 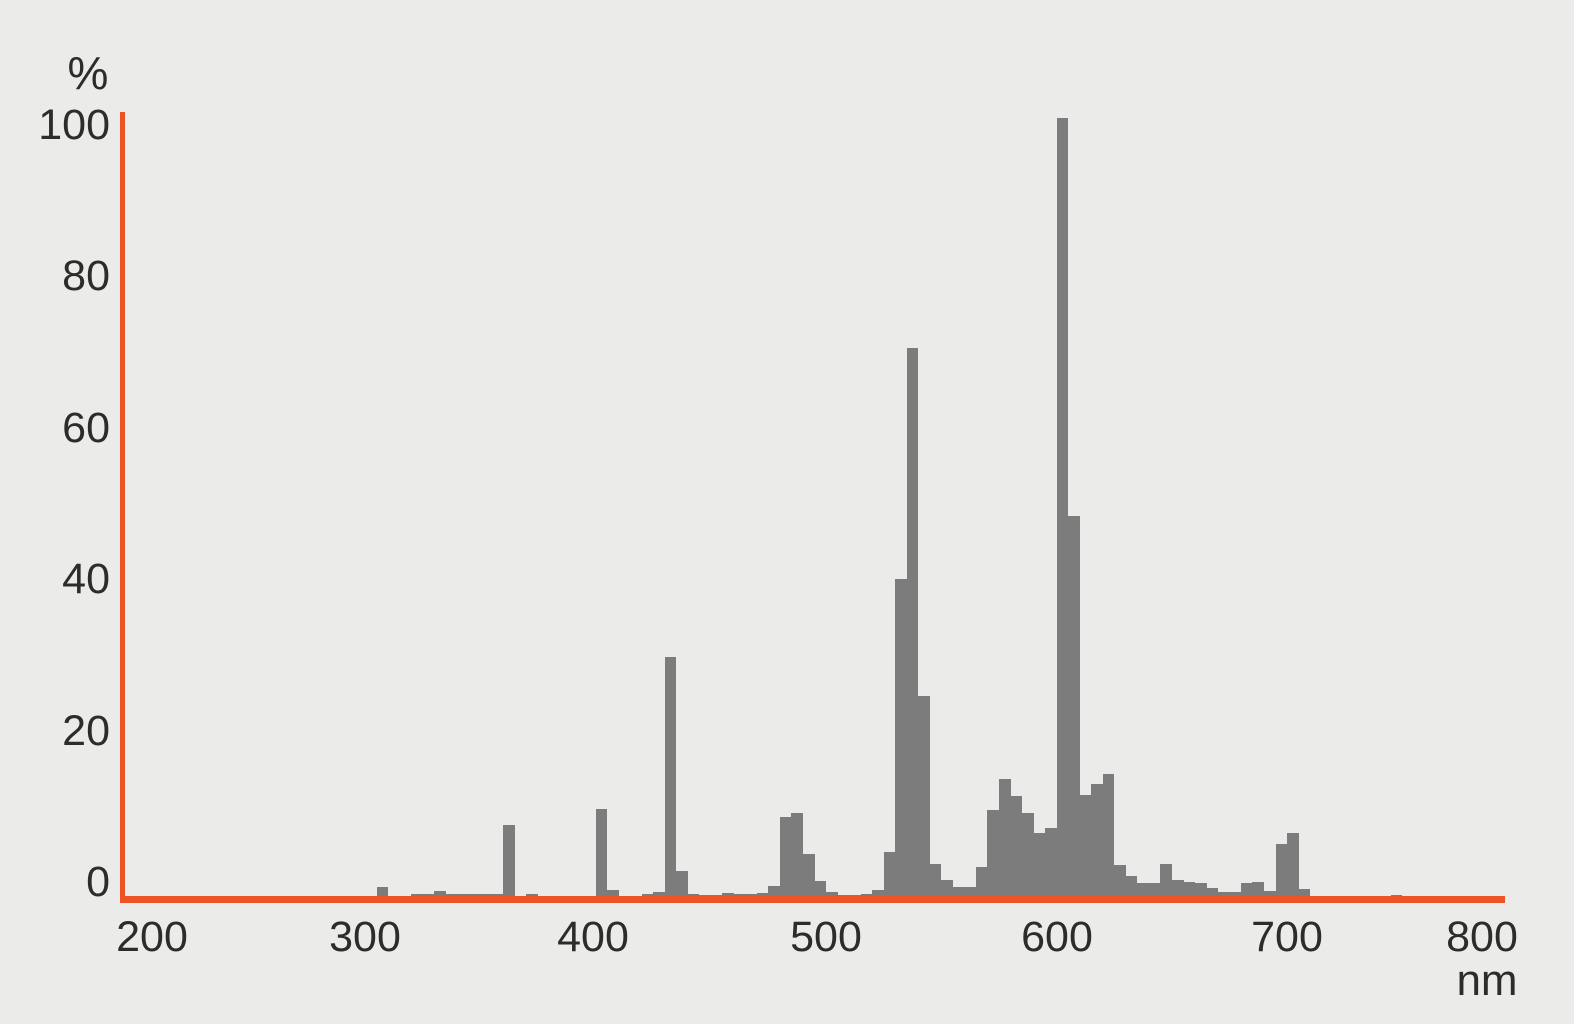 What do you see at coordinates (935, 881) in the screenshot?
I see `spectrum-bar-550nm` at bounding box center [935, 881].